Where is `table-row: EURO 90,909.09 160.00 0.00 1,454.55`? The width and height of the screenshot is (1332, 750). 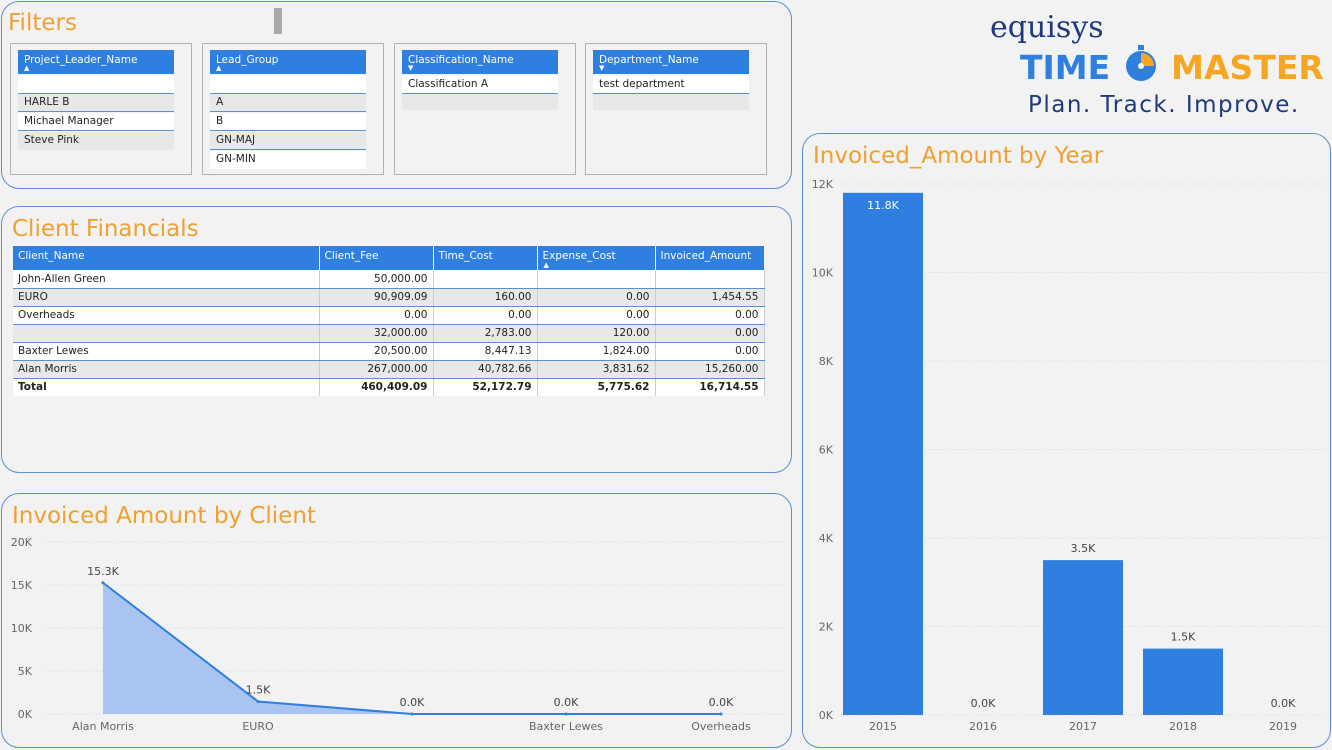
table-row: EURO 90,909.09 160.00 0.00 1,454.55 is located at coordinates (389, 297).